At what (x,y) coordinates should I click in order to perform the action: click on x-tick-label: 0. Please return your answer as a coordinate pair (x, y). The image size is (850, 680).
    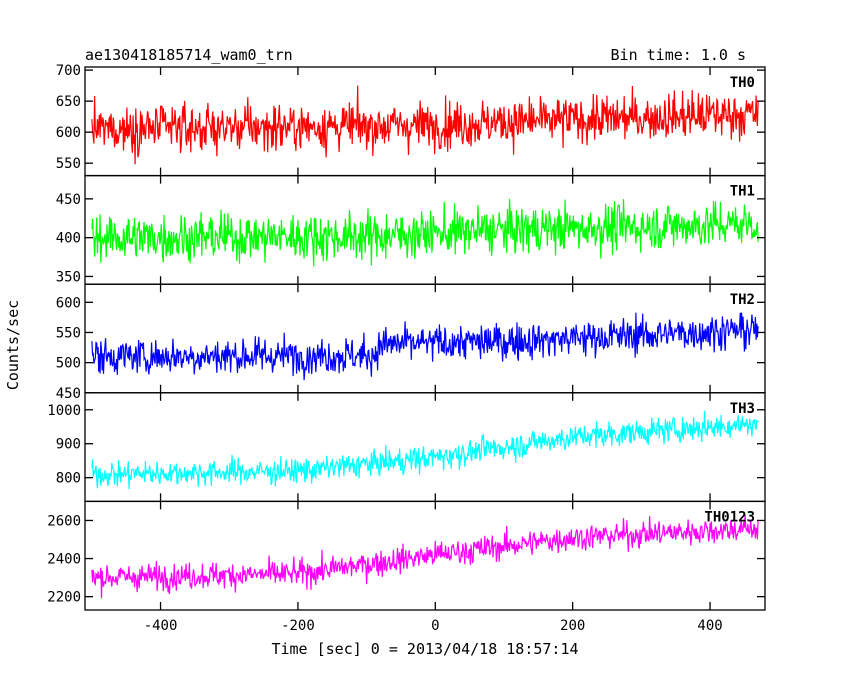
    Looking at the image, I should click on (435, 626).